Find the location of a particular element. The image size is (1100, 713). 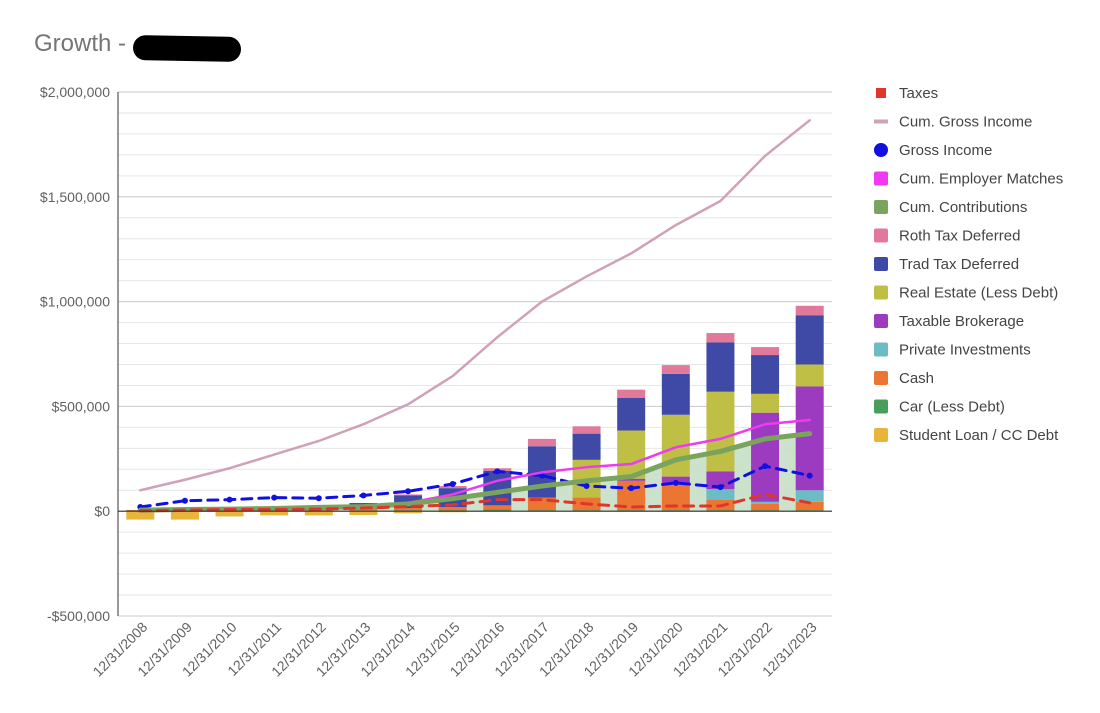

legend-marker-taxes is located at coordinates (881, 93).